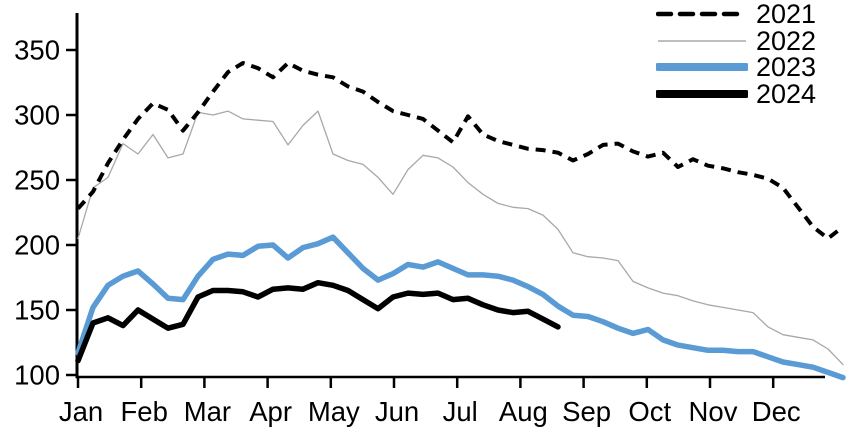  I want to click on legend-swatch-2022-thin-line, so click(702, 41).